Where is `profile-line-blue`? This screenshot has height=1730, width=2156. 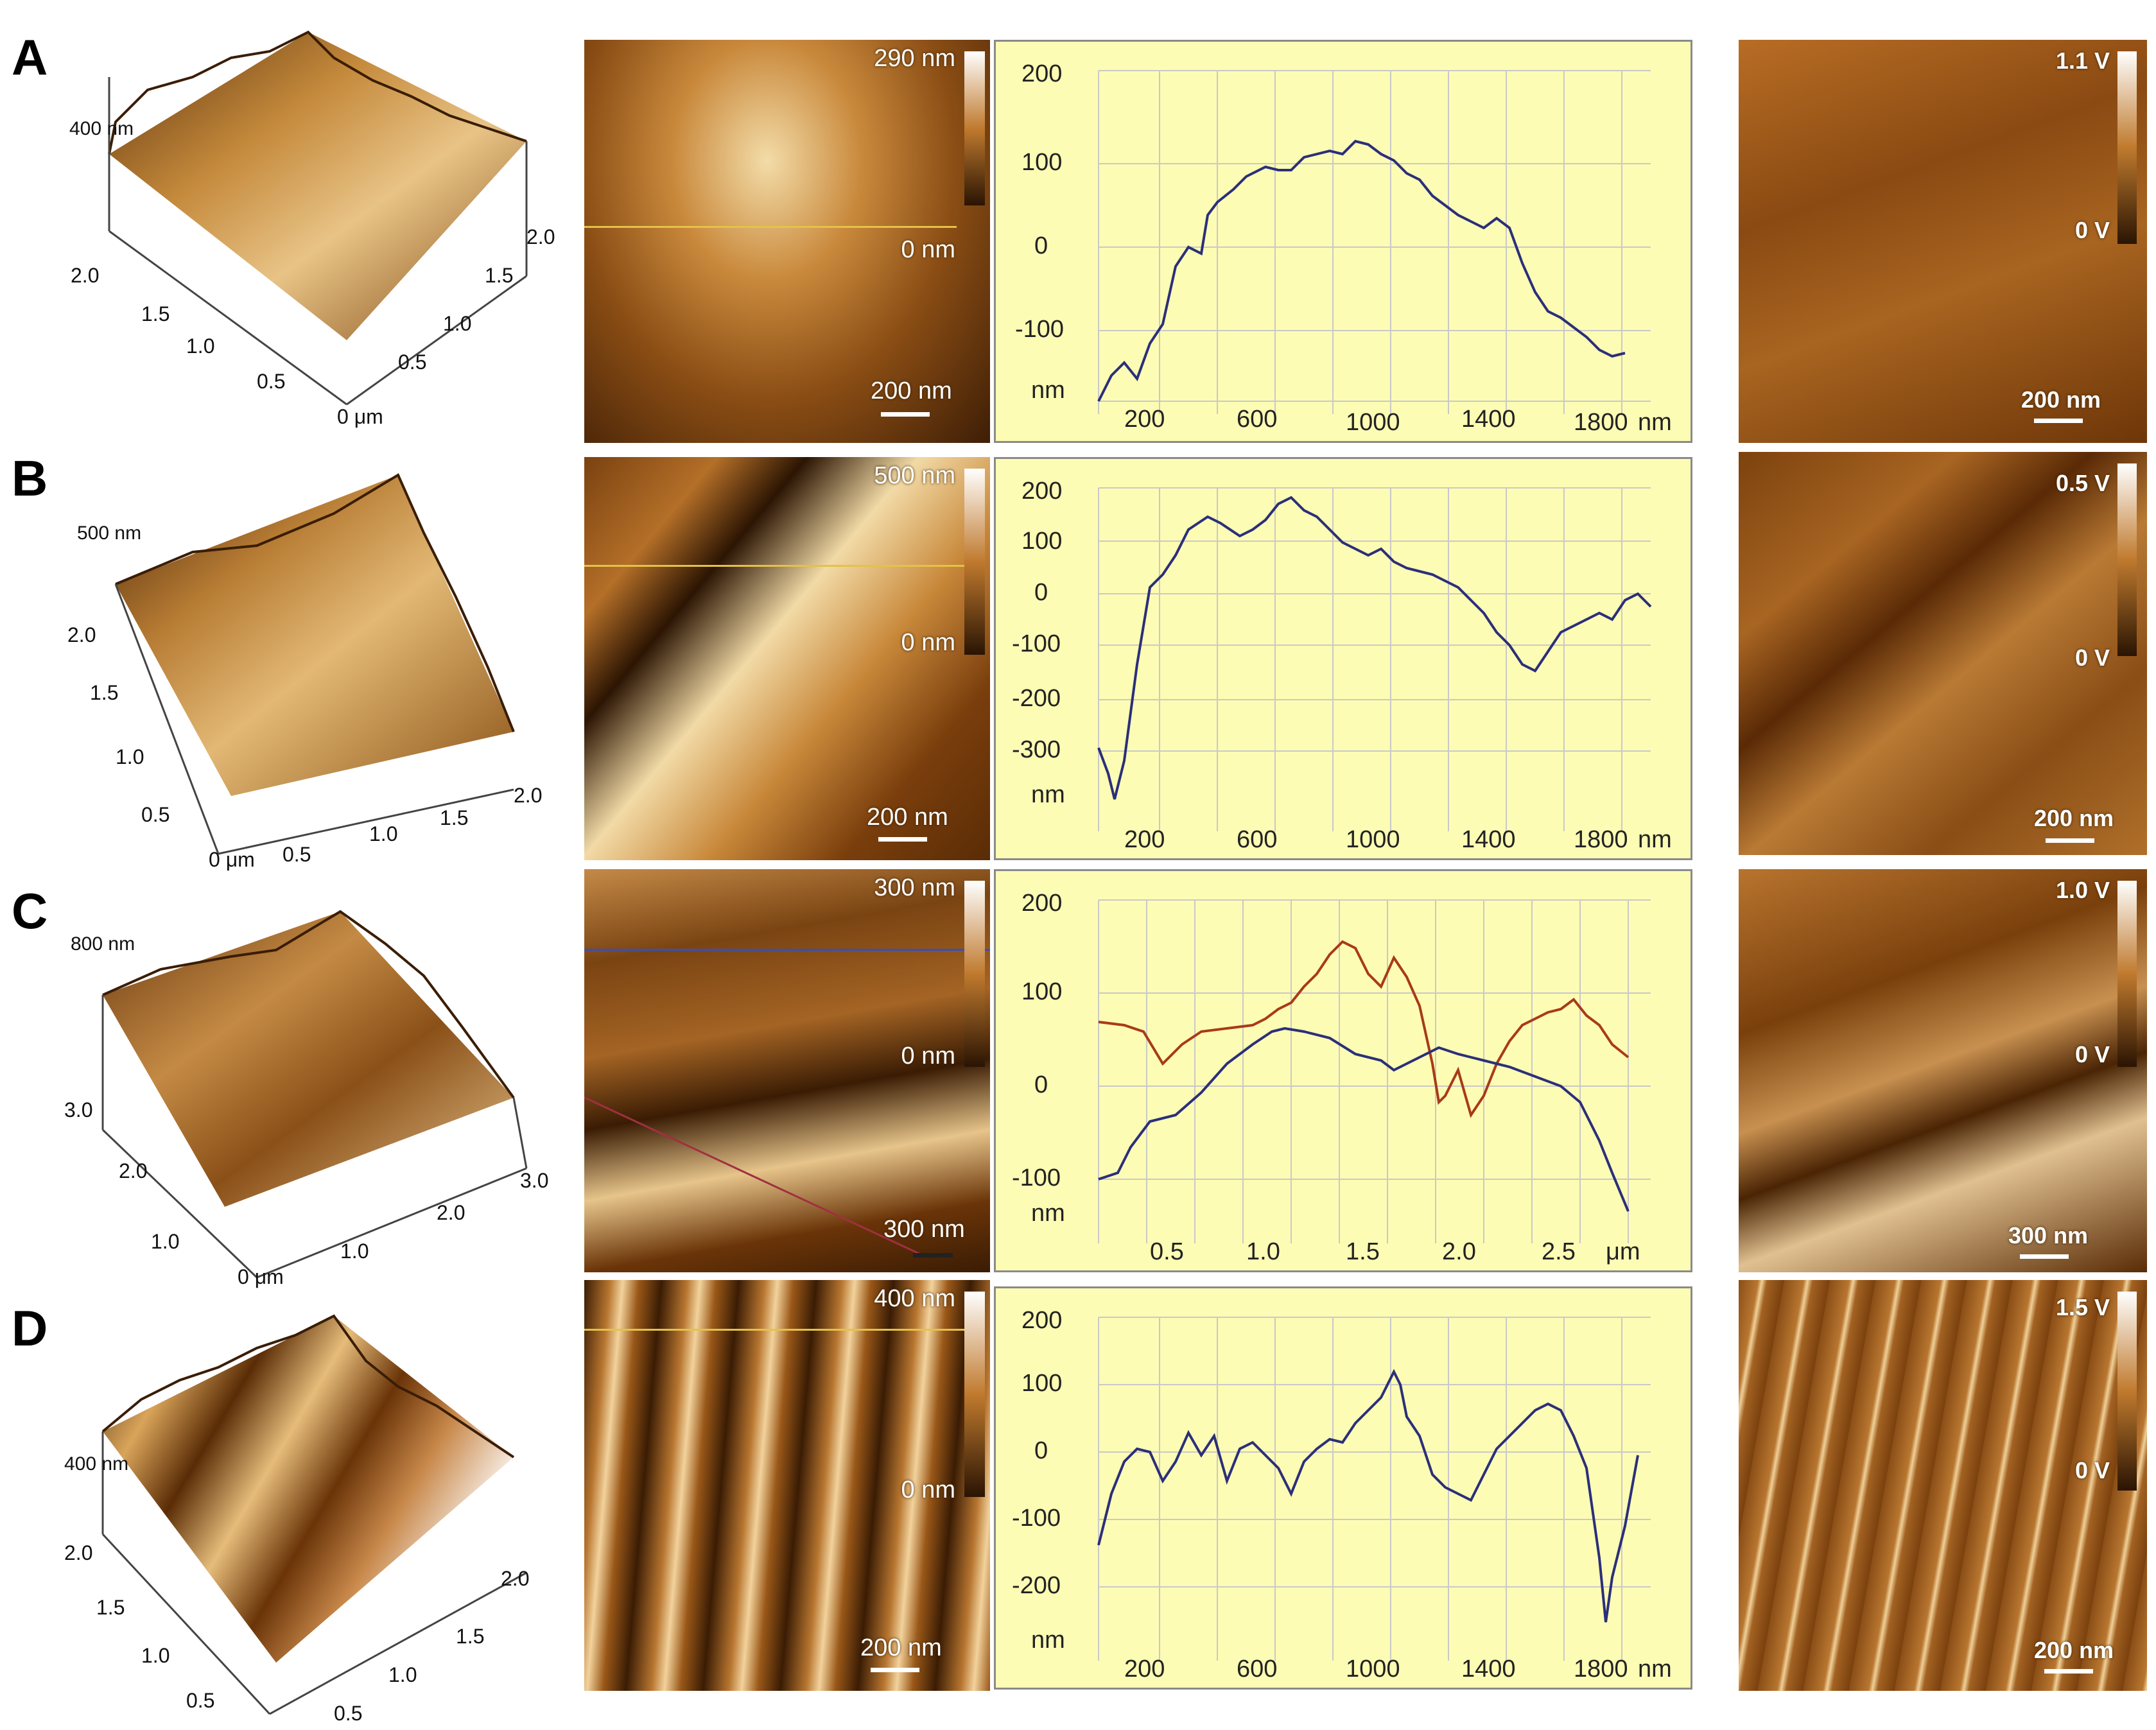 profile-line-blue is located at coordinates (1364, 1119).